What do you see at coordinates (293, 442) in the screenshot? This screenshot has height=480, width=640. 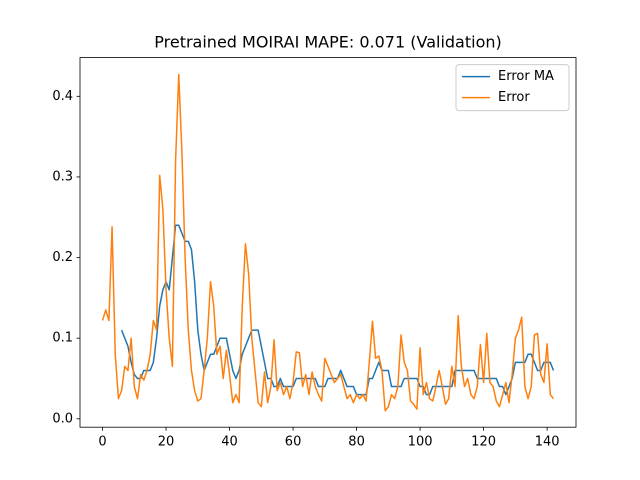 I see `x-tick-label: 60` at bounding box center [293, 442].